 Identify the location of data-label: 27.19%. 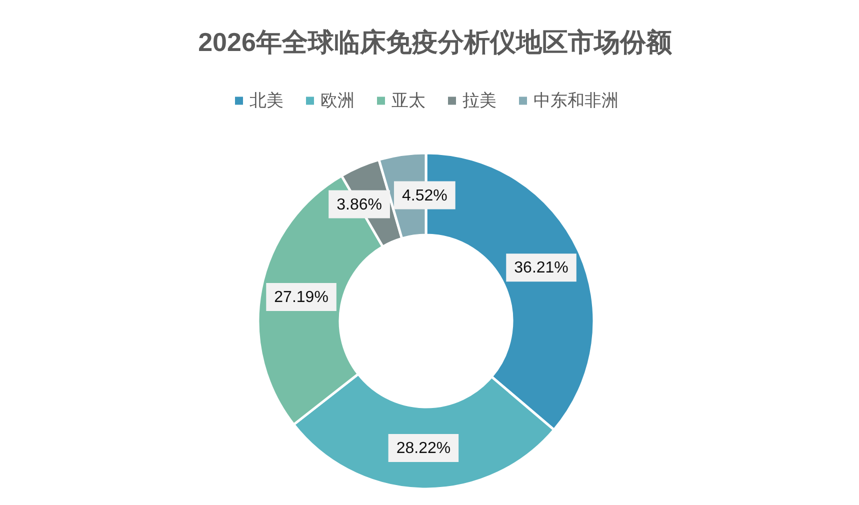
(301, 297).